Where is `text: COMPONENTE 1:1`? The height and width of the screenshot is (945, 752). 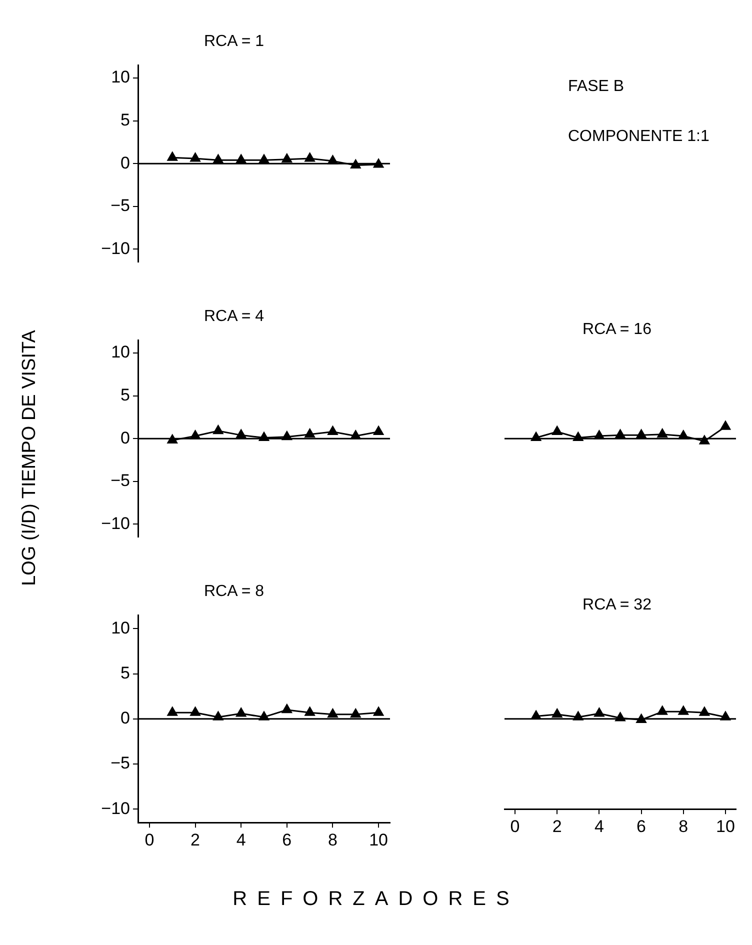 text: COMPONENTE 1:1 is located at coordinates (639, 137).